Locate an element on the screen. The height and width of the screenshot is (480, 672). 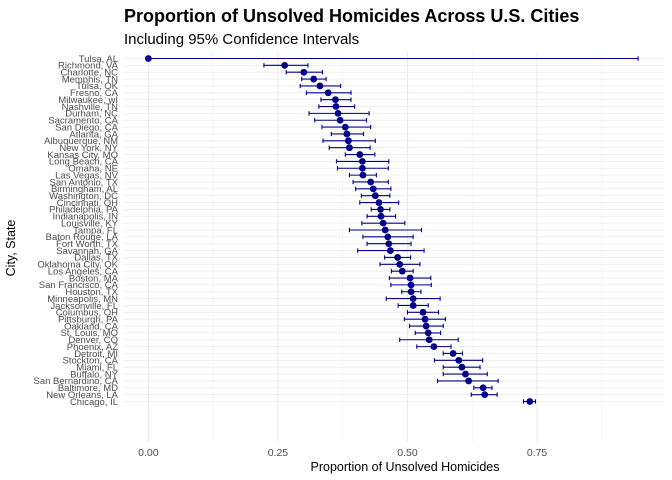
y-tick-label: Memphis, TN is located at coordinates (90, 79).